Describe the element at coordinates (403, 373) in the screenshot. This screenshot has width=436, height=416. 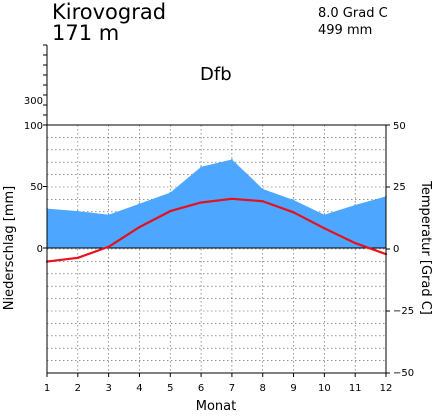
I see `temp-tick-minus50: −50` at that location.